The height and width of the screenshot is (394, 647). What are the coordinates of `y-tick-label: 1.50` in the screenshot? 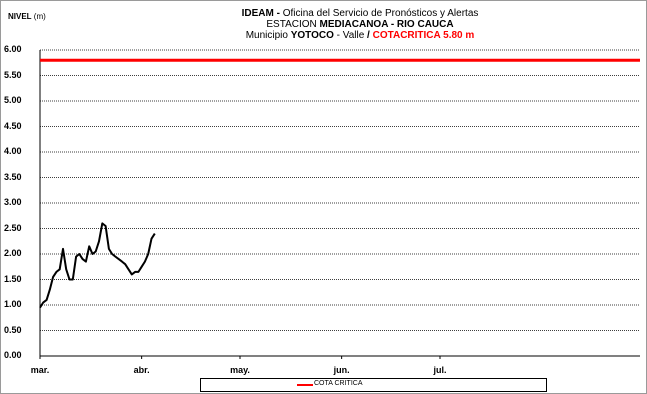 It's located at (13, 278).